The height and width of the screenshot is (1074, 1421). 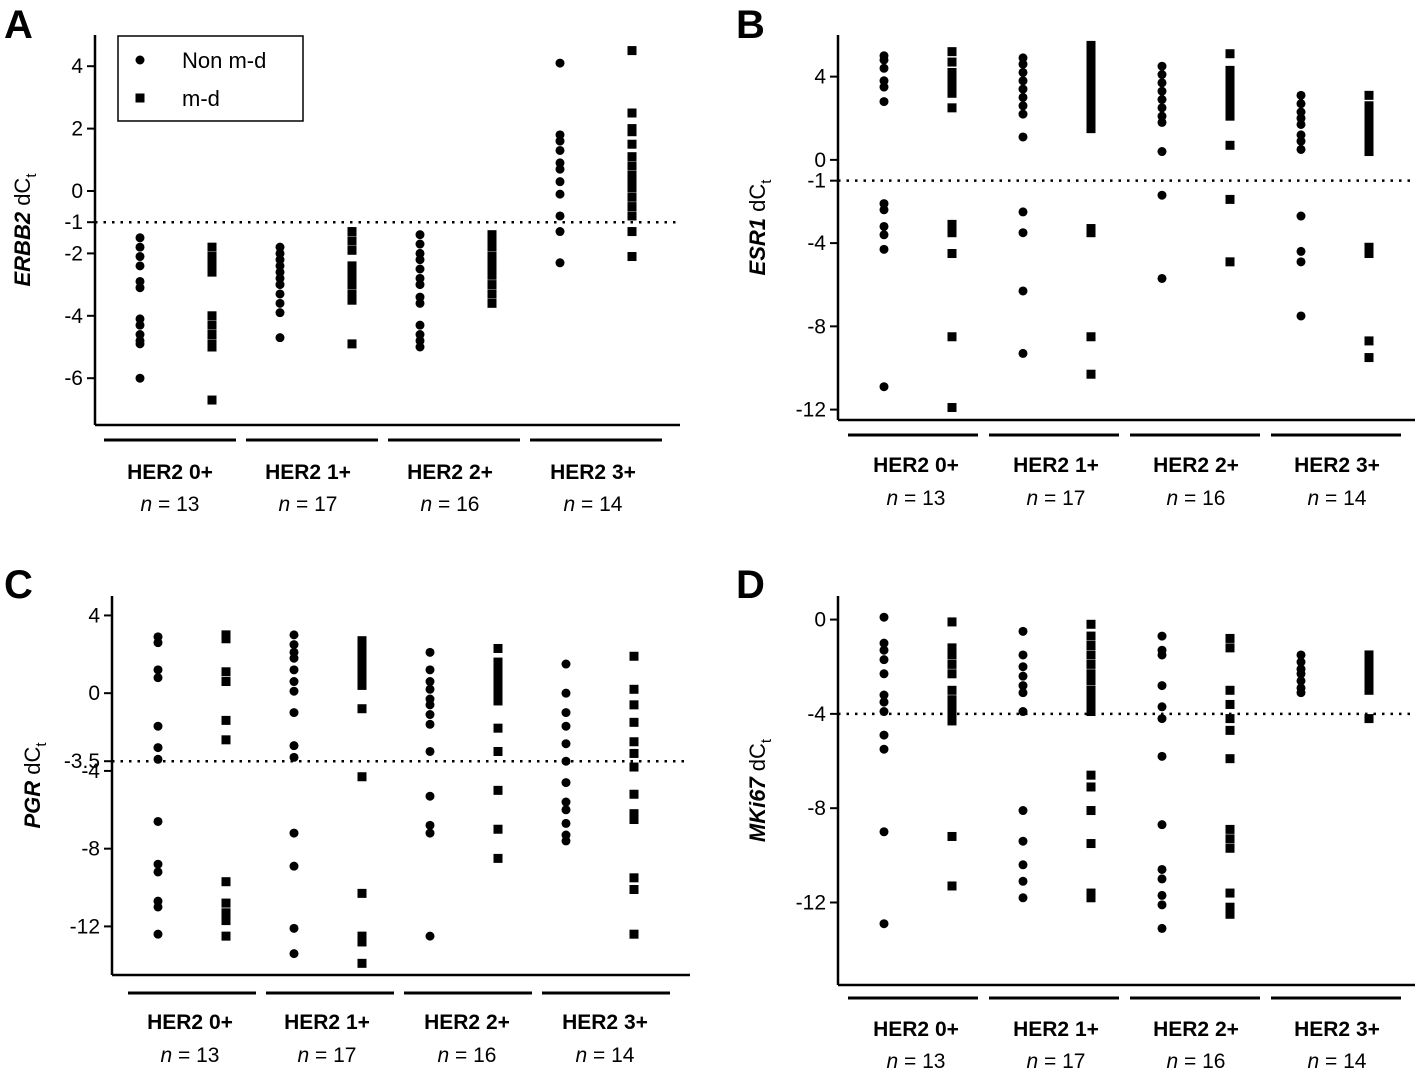 I want to click on group-label: HER2 0+, so click(x=916, y=465).